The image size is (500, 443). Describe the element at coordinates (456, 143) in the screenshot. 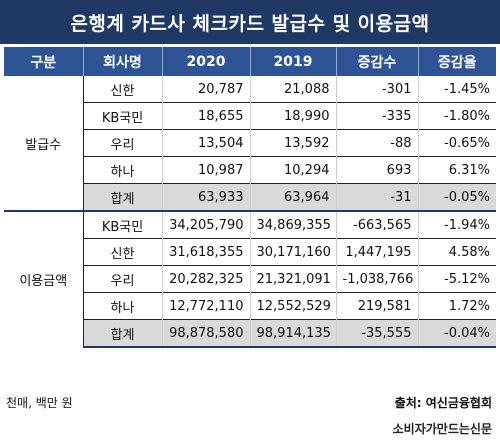

I see `change-rate-cell: -0.65%` at that location.